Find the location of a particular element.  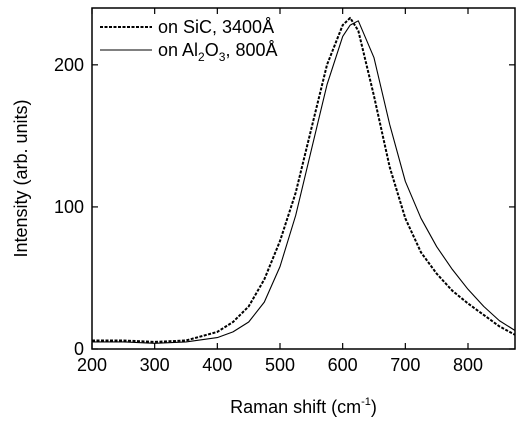

legend-label-1: on Al2O3, 800Å is located at coordinates (217, 52).